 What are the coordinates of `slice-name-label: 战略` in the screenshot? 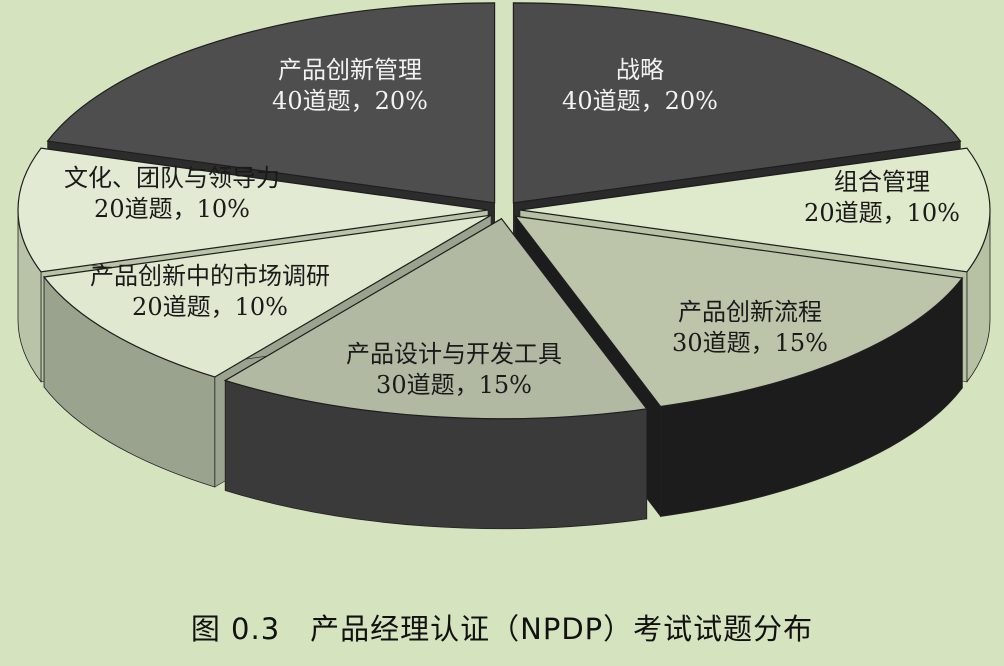 It's located at (640, 70).